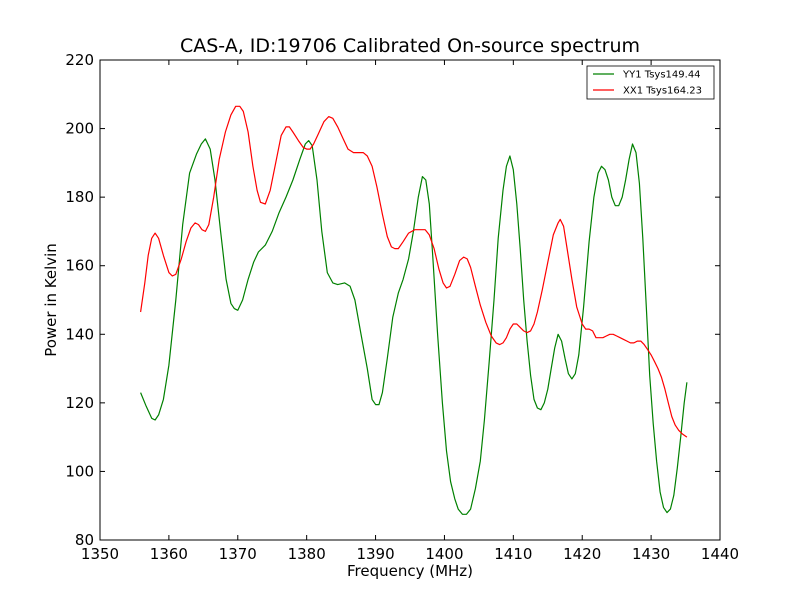  I want to click on x-axis-label: Frequency (MHz), so click(410, 571).